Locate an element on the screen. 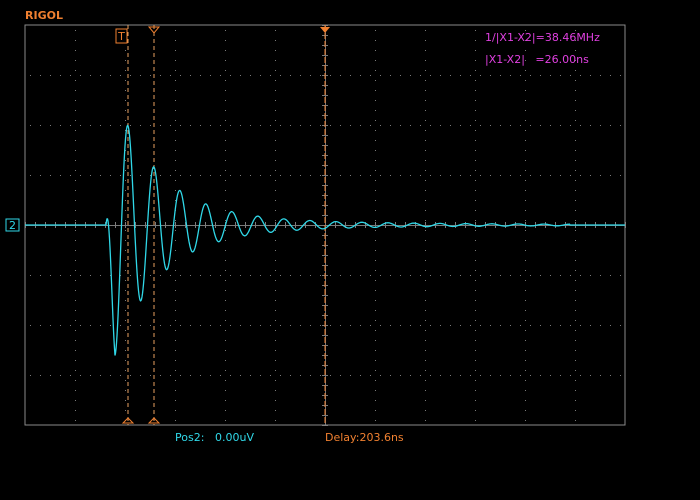  channel-marker: 2 is located at coordinates (12, 225).